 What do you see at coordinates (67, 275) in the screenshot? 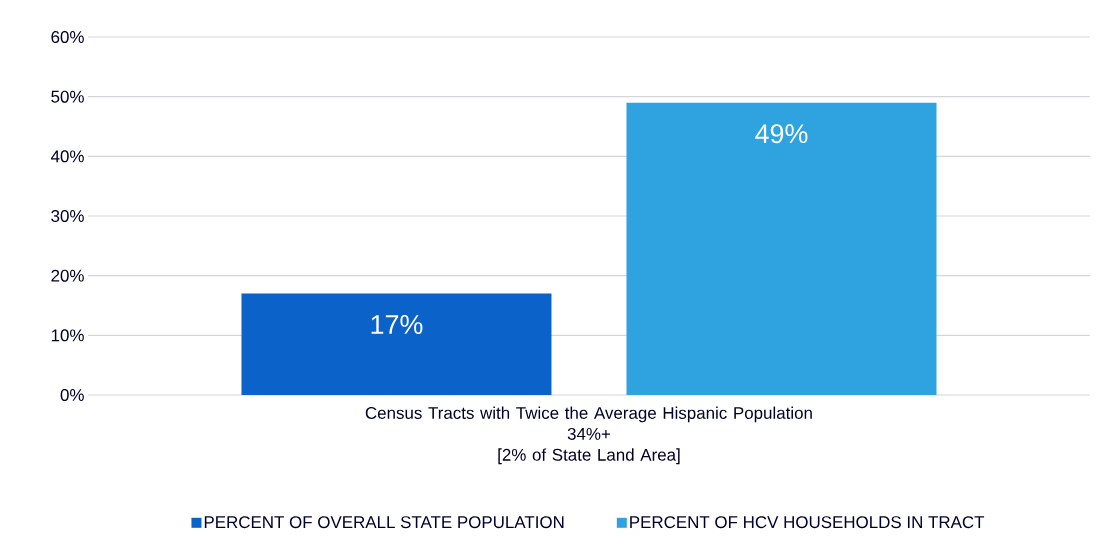
I see `y-tick-label: 20%` at bounding box center [67, 275].